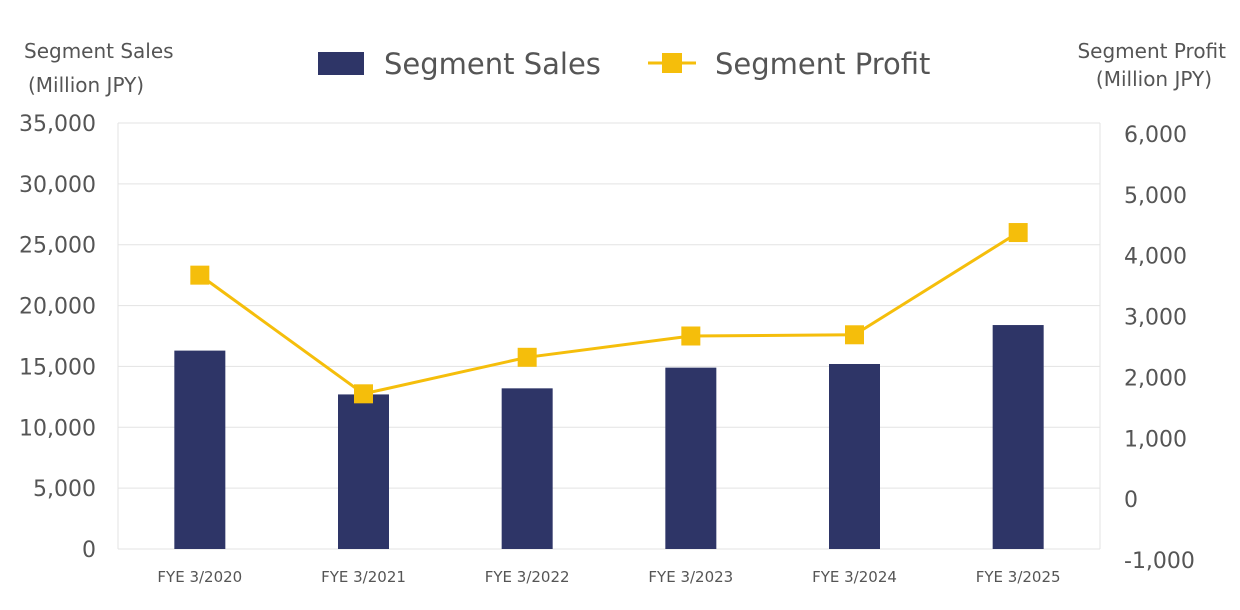 This screenshot has height=610, width=1240. What do you see at coordinates (1159, 561) in the screenshot?
I see `right-tick-label: -1,000` at bounding box center [1159, 561].